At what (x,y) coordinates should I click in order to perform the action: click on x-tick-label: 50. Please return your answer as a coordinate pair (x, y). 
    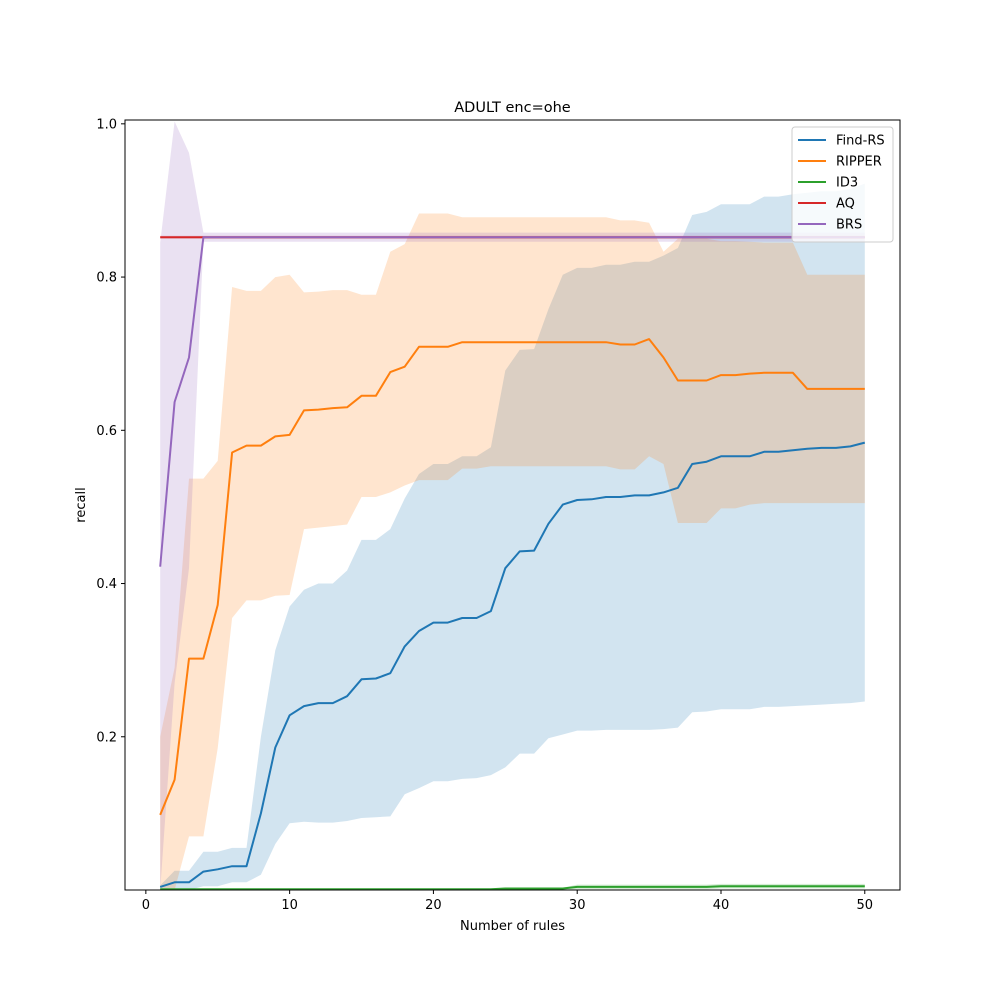
    Looking at the image, I should click on (864, 905).